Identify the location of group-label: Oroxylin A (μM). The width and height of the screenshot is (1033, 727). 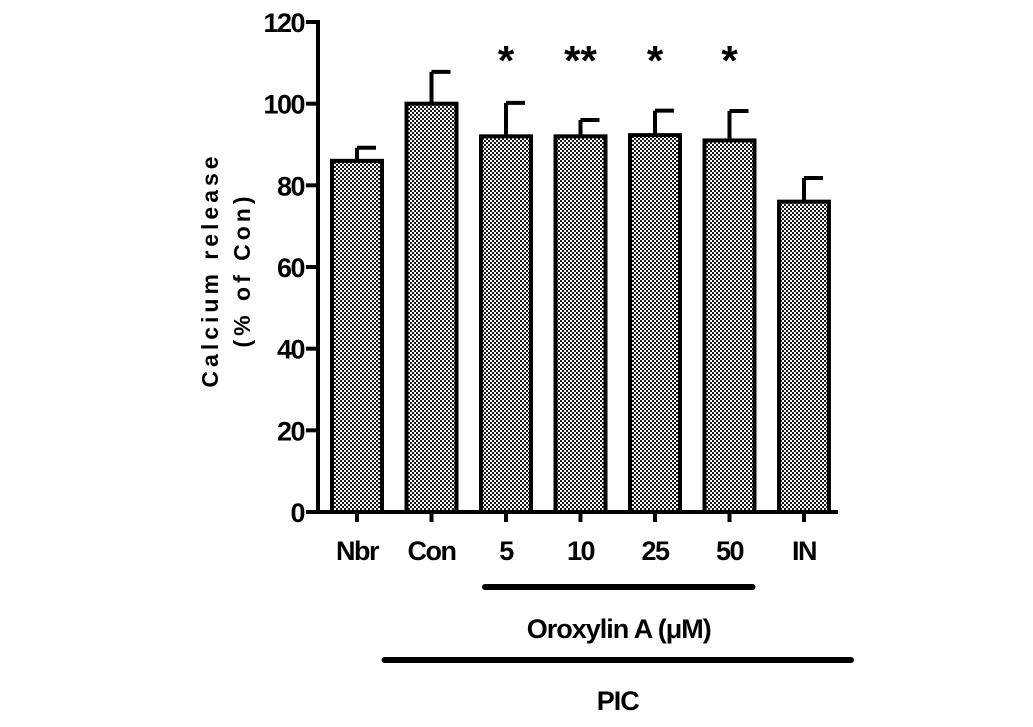
(619, 629).